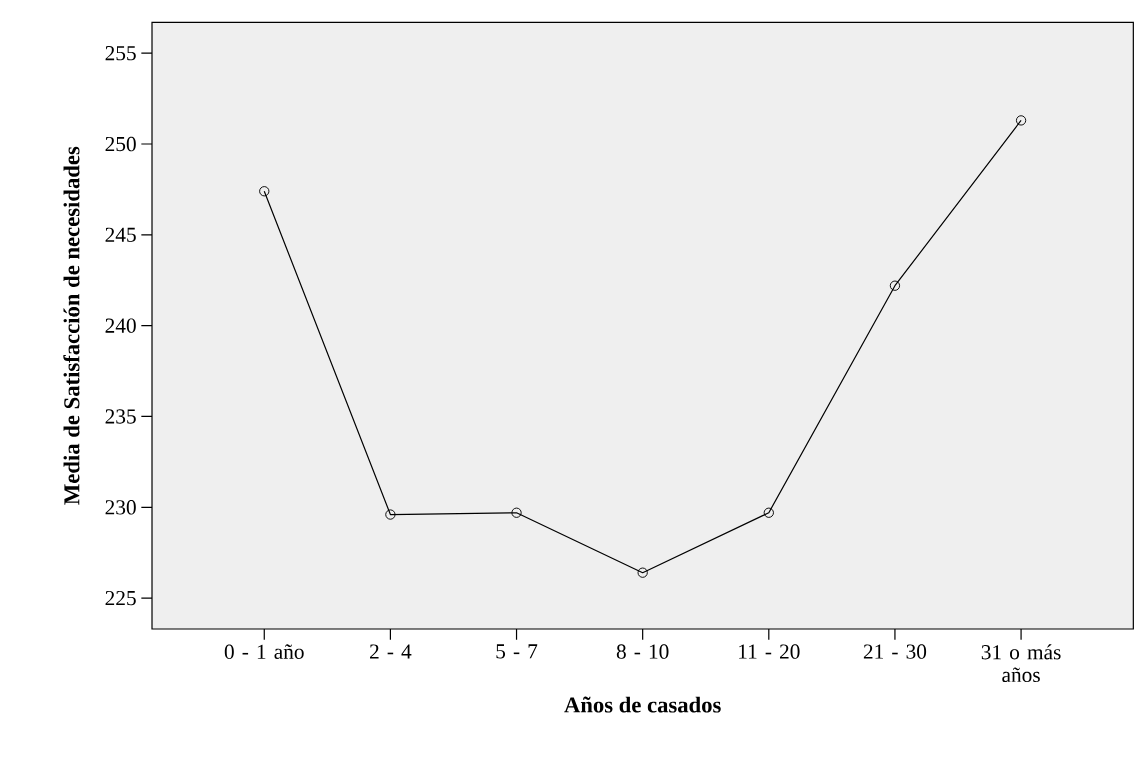 This screenshot has height=767, width=1136. What do you see at coordinates (895, 651) in the screenshot?
I see `x-tick-label: 21 - 30` at bounding box center [895, 651].